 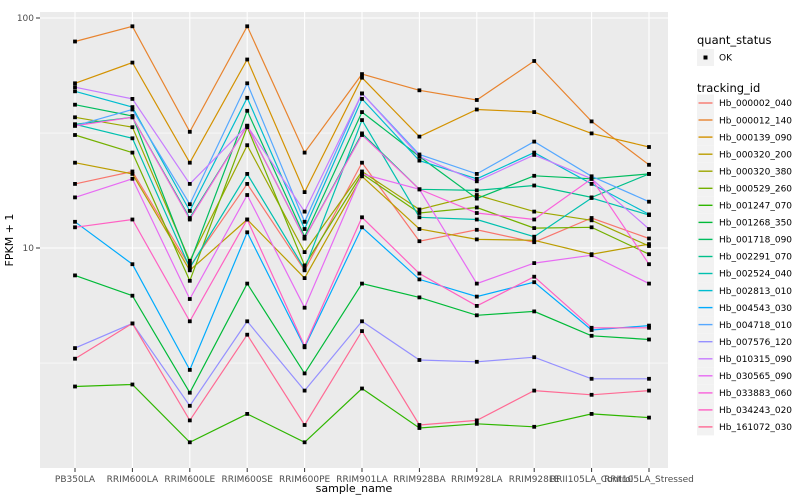 I want to click on legend-item-Hb_004543_030: Hb_004543_030, so click(x=744, y=308).